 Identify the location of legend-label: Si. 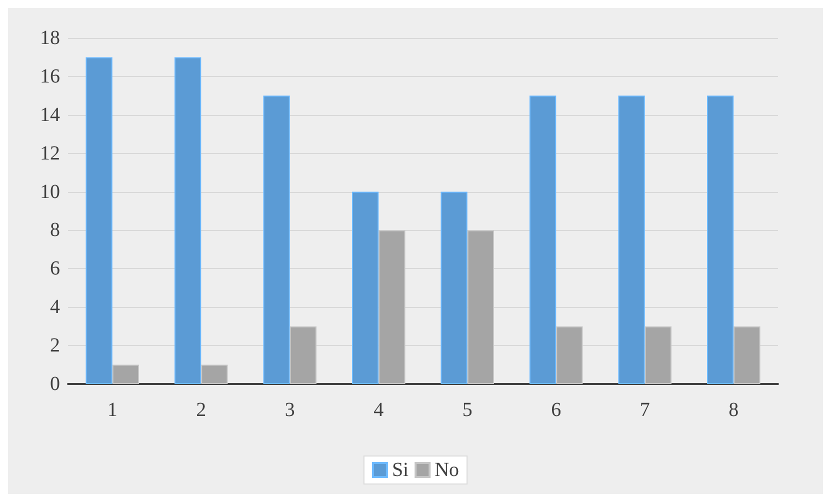
(401, 470).